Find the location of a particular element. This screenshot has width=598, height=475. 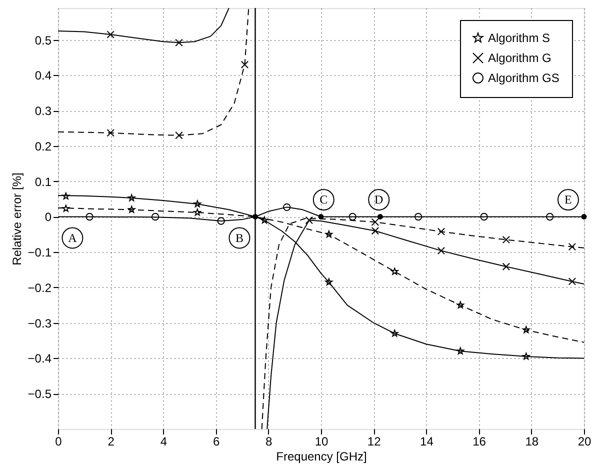

y-tick-label: −0.4 is located at coordinates (40, 359).